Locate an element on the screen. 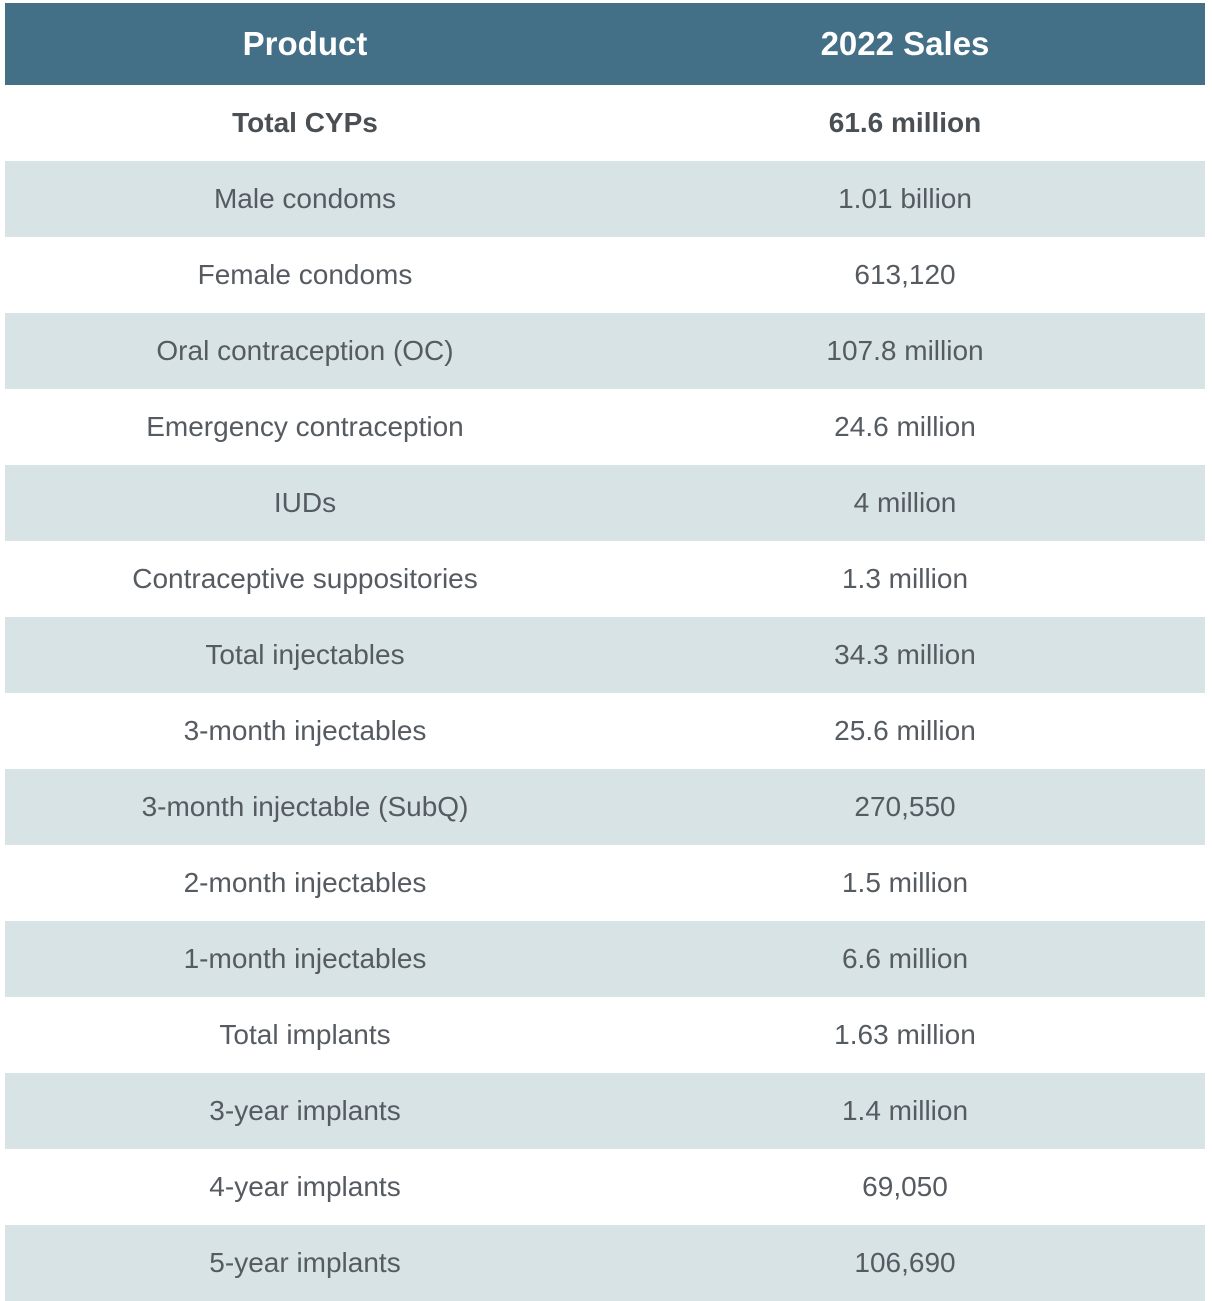 The height and width of the screenshot is (1301, 1212). table-row: 3-month injectable (SubQ) 270,550 is located at coordinates (605, 807).